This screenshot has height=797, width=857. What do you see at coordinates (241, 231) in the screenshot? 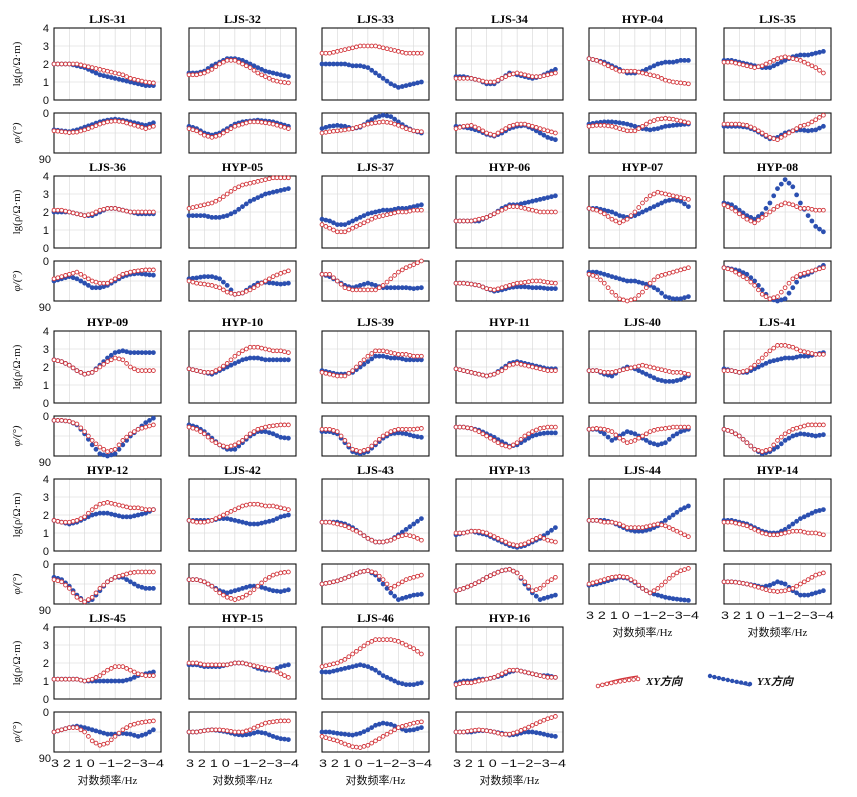
I see `station-panel: HYP-05` at bounding box center [241, 231].